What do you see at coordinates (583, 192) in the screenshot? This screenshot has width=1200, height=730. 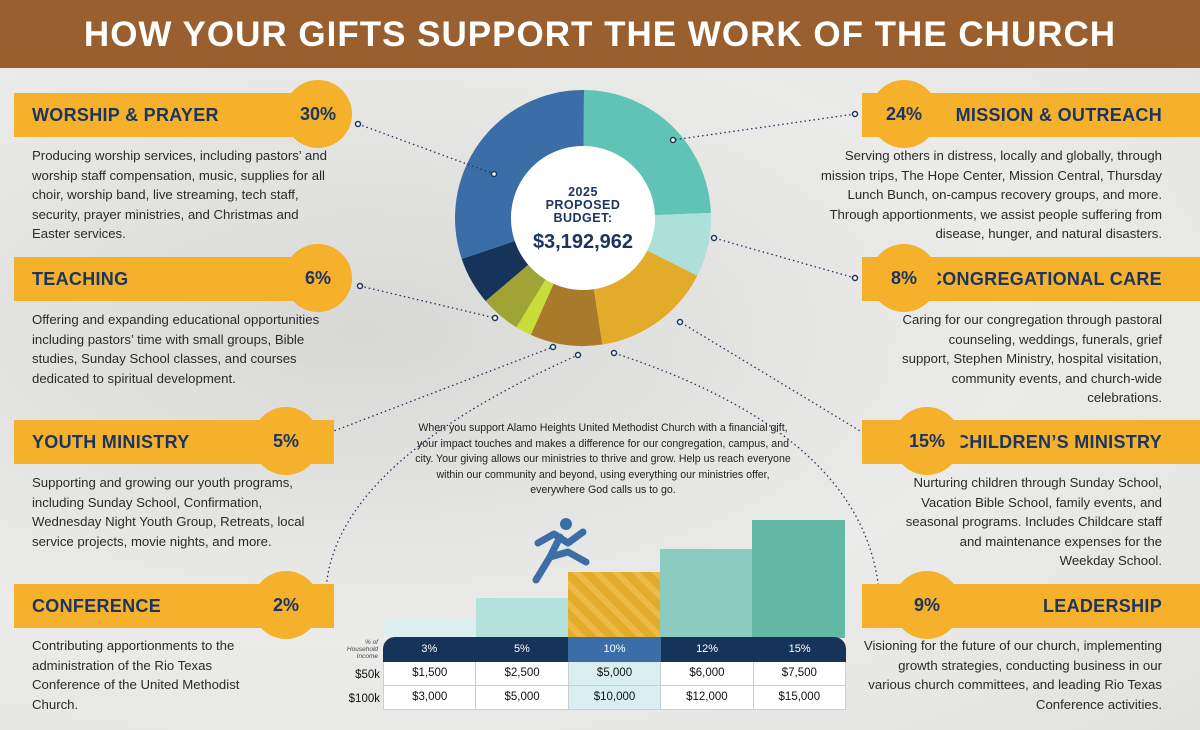 I see `budget-year: 2025` at bounding box center [583, 192].